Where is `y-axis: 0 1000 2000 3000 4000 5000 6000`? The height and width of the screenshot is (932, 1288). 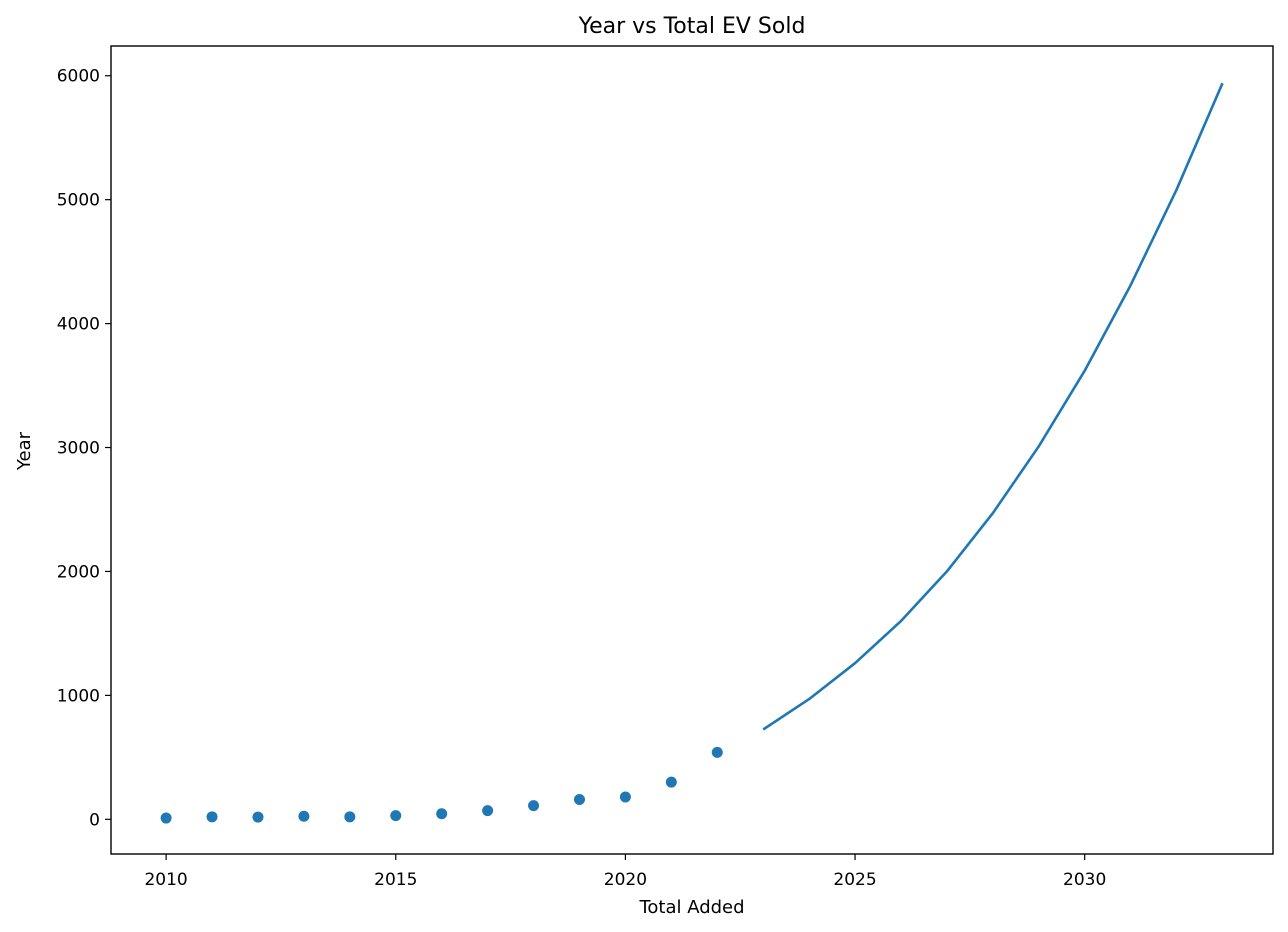 y-axis: 0 1000 2000 3000 4000 5000 6000 is located at coordinates (84, 448).